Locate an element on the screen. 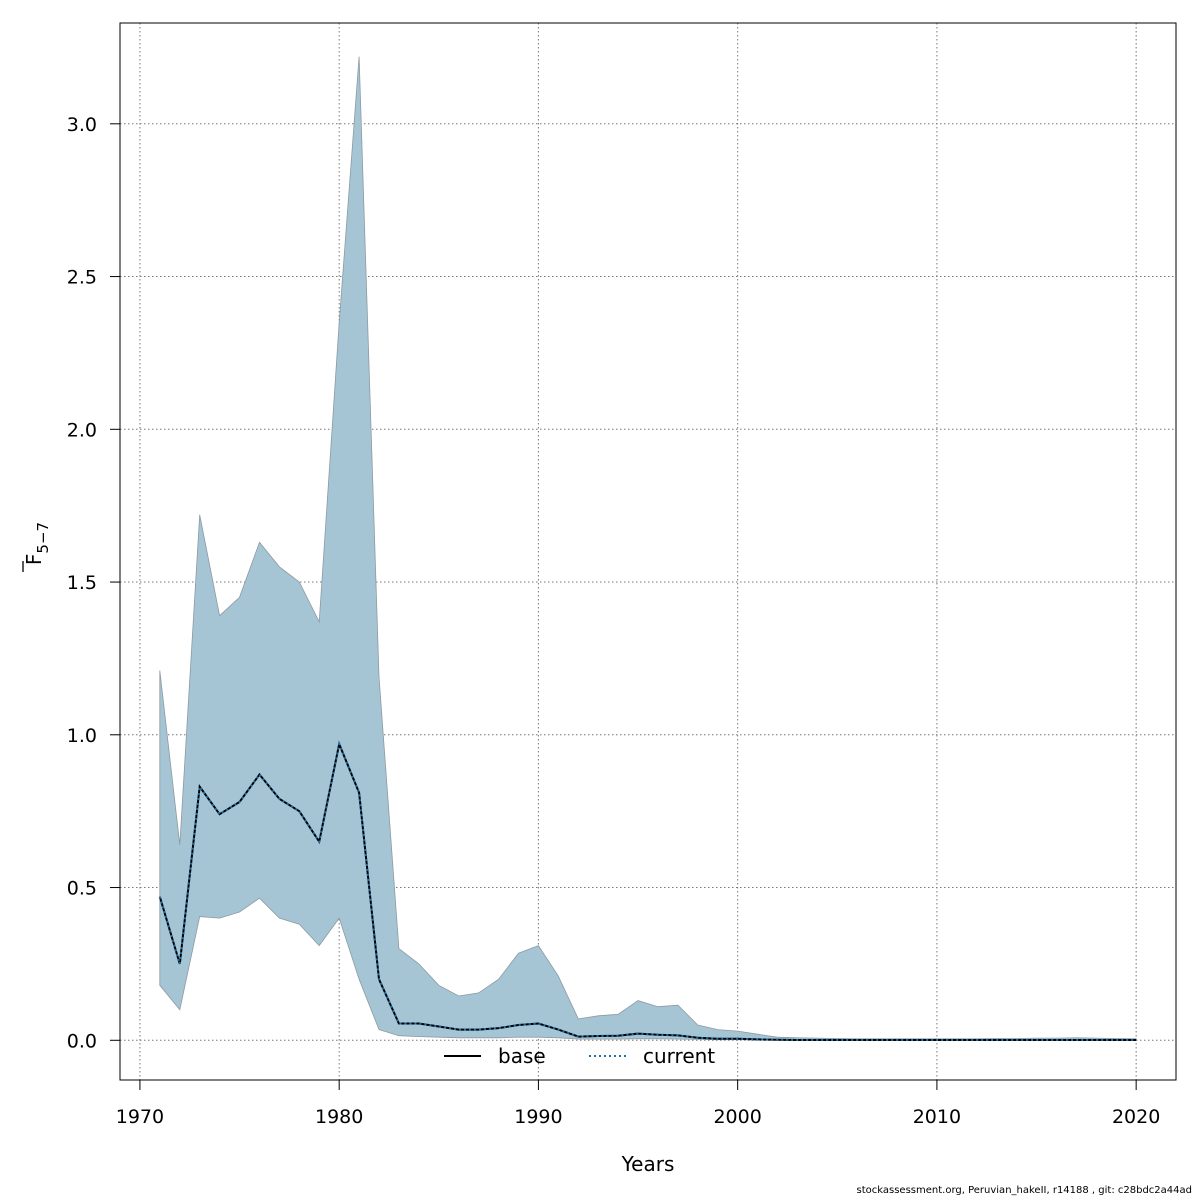 Image resolution: width=1200 pixels, height=1200 pixels. y-axis-title-sub: 5−7 is located at coordinates (43, 538).